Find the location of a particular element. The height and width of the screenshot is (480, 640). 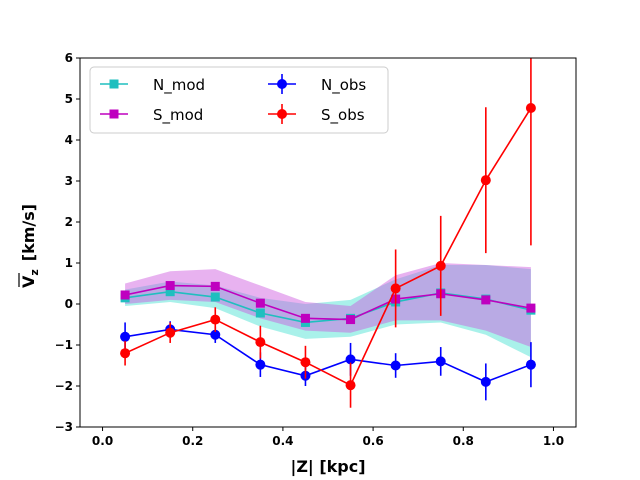

y-tick-label: 6 is located at coordinates (69, 58).